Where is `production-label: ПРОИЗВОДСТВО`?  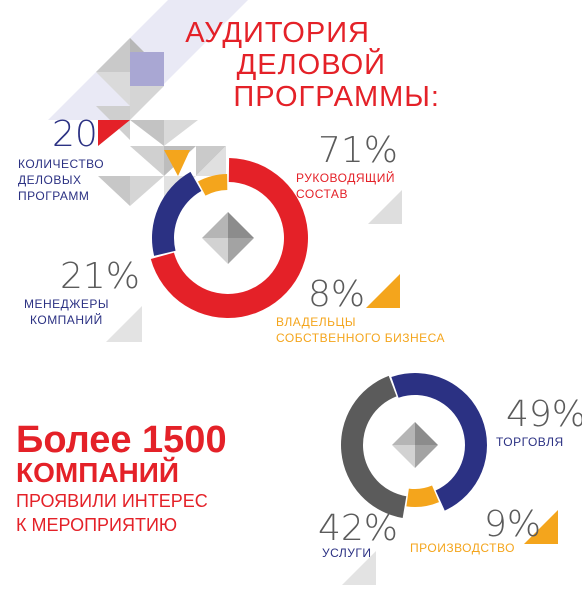
production-label: ПРОИЗВОДСТВО is located at coordinates (462, 548).